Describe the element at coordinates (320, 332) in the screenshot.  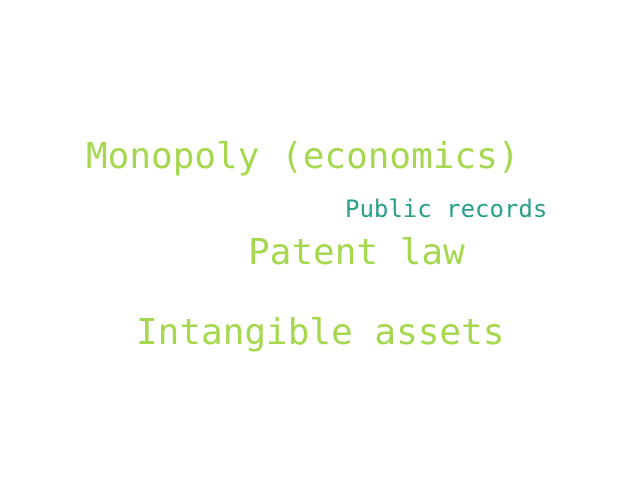
I see `word-intangible-assets: Intangible assets` at that location.